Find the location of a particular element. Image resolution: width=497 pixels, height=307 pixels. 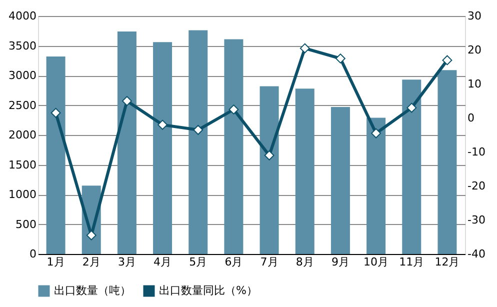

x-tick-label: 10月 is located at coordinates (376, 262).